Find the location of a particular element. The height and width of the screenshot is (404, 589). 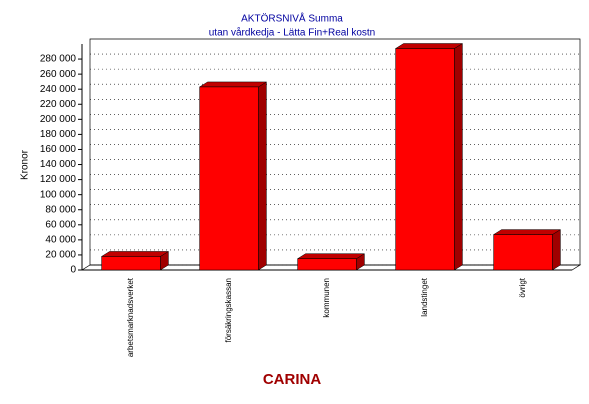

y-axis-label: Kronor is located at coordinates (25, 164).